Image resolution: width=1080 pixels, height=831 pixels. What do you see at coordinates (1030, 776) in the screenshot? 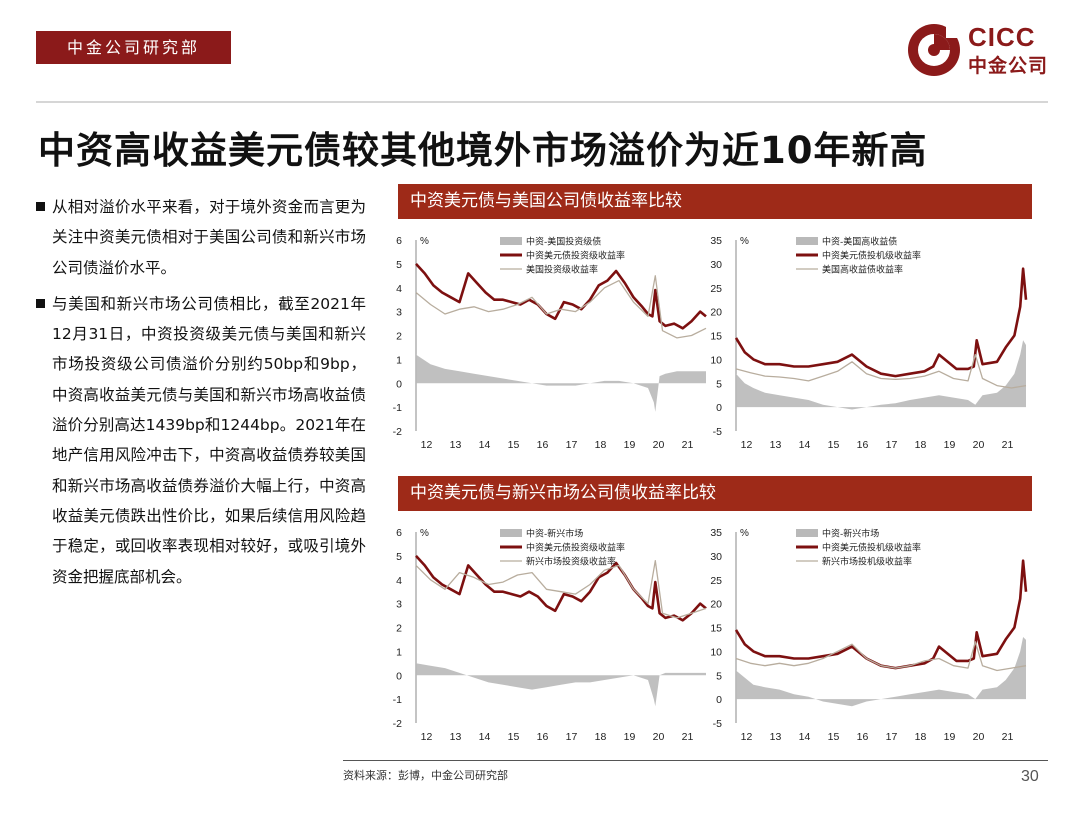
I see `page-number: 30` at bounding box center [1030, 776].